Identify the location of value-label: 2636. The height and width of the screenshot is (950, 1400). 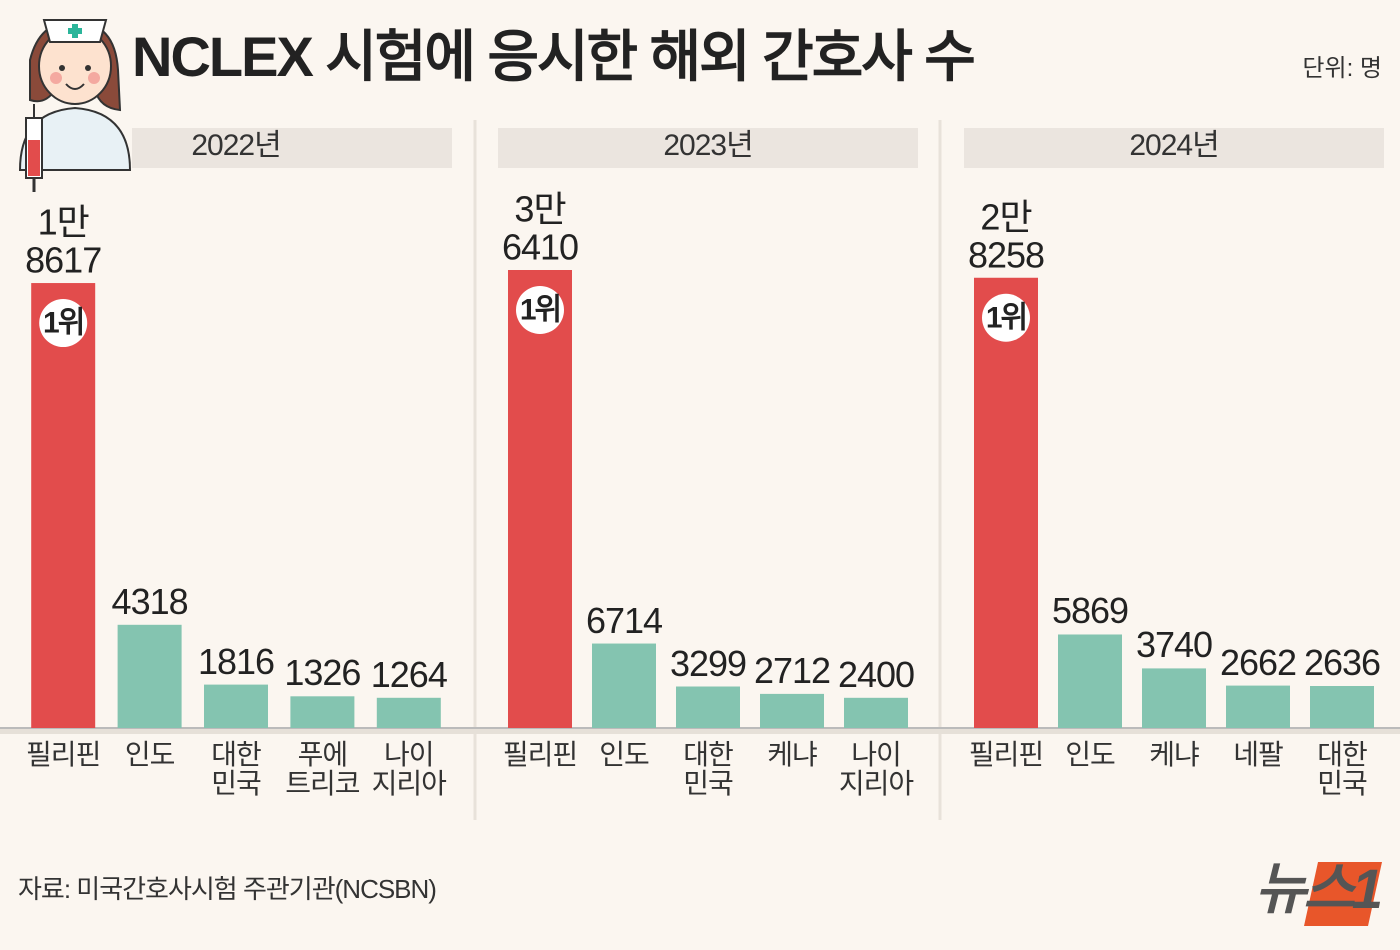
(1342, 663).